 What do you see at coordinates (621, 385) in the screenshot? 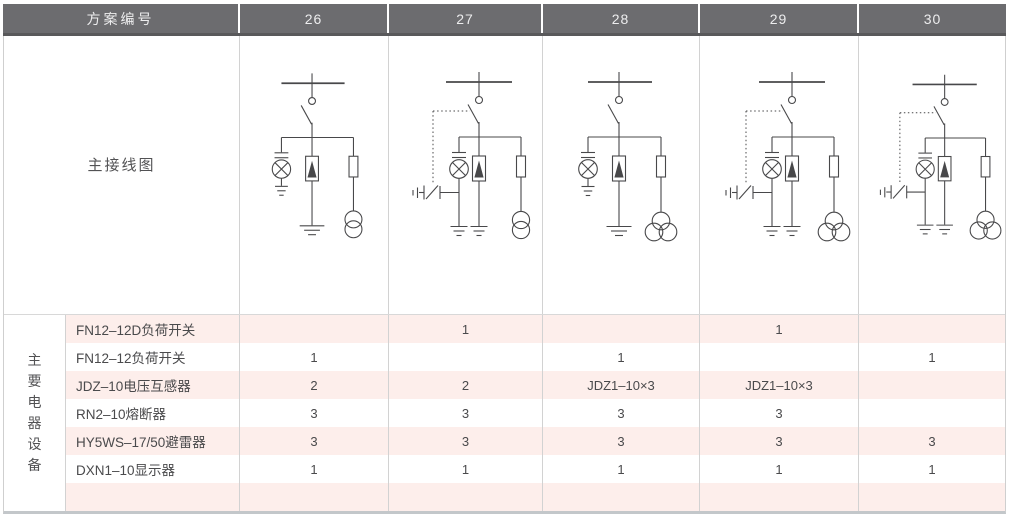
I see `equipment-qty-scheme-28: JDZ1–10×3` at bounding box center [621, 385].